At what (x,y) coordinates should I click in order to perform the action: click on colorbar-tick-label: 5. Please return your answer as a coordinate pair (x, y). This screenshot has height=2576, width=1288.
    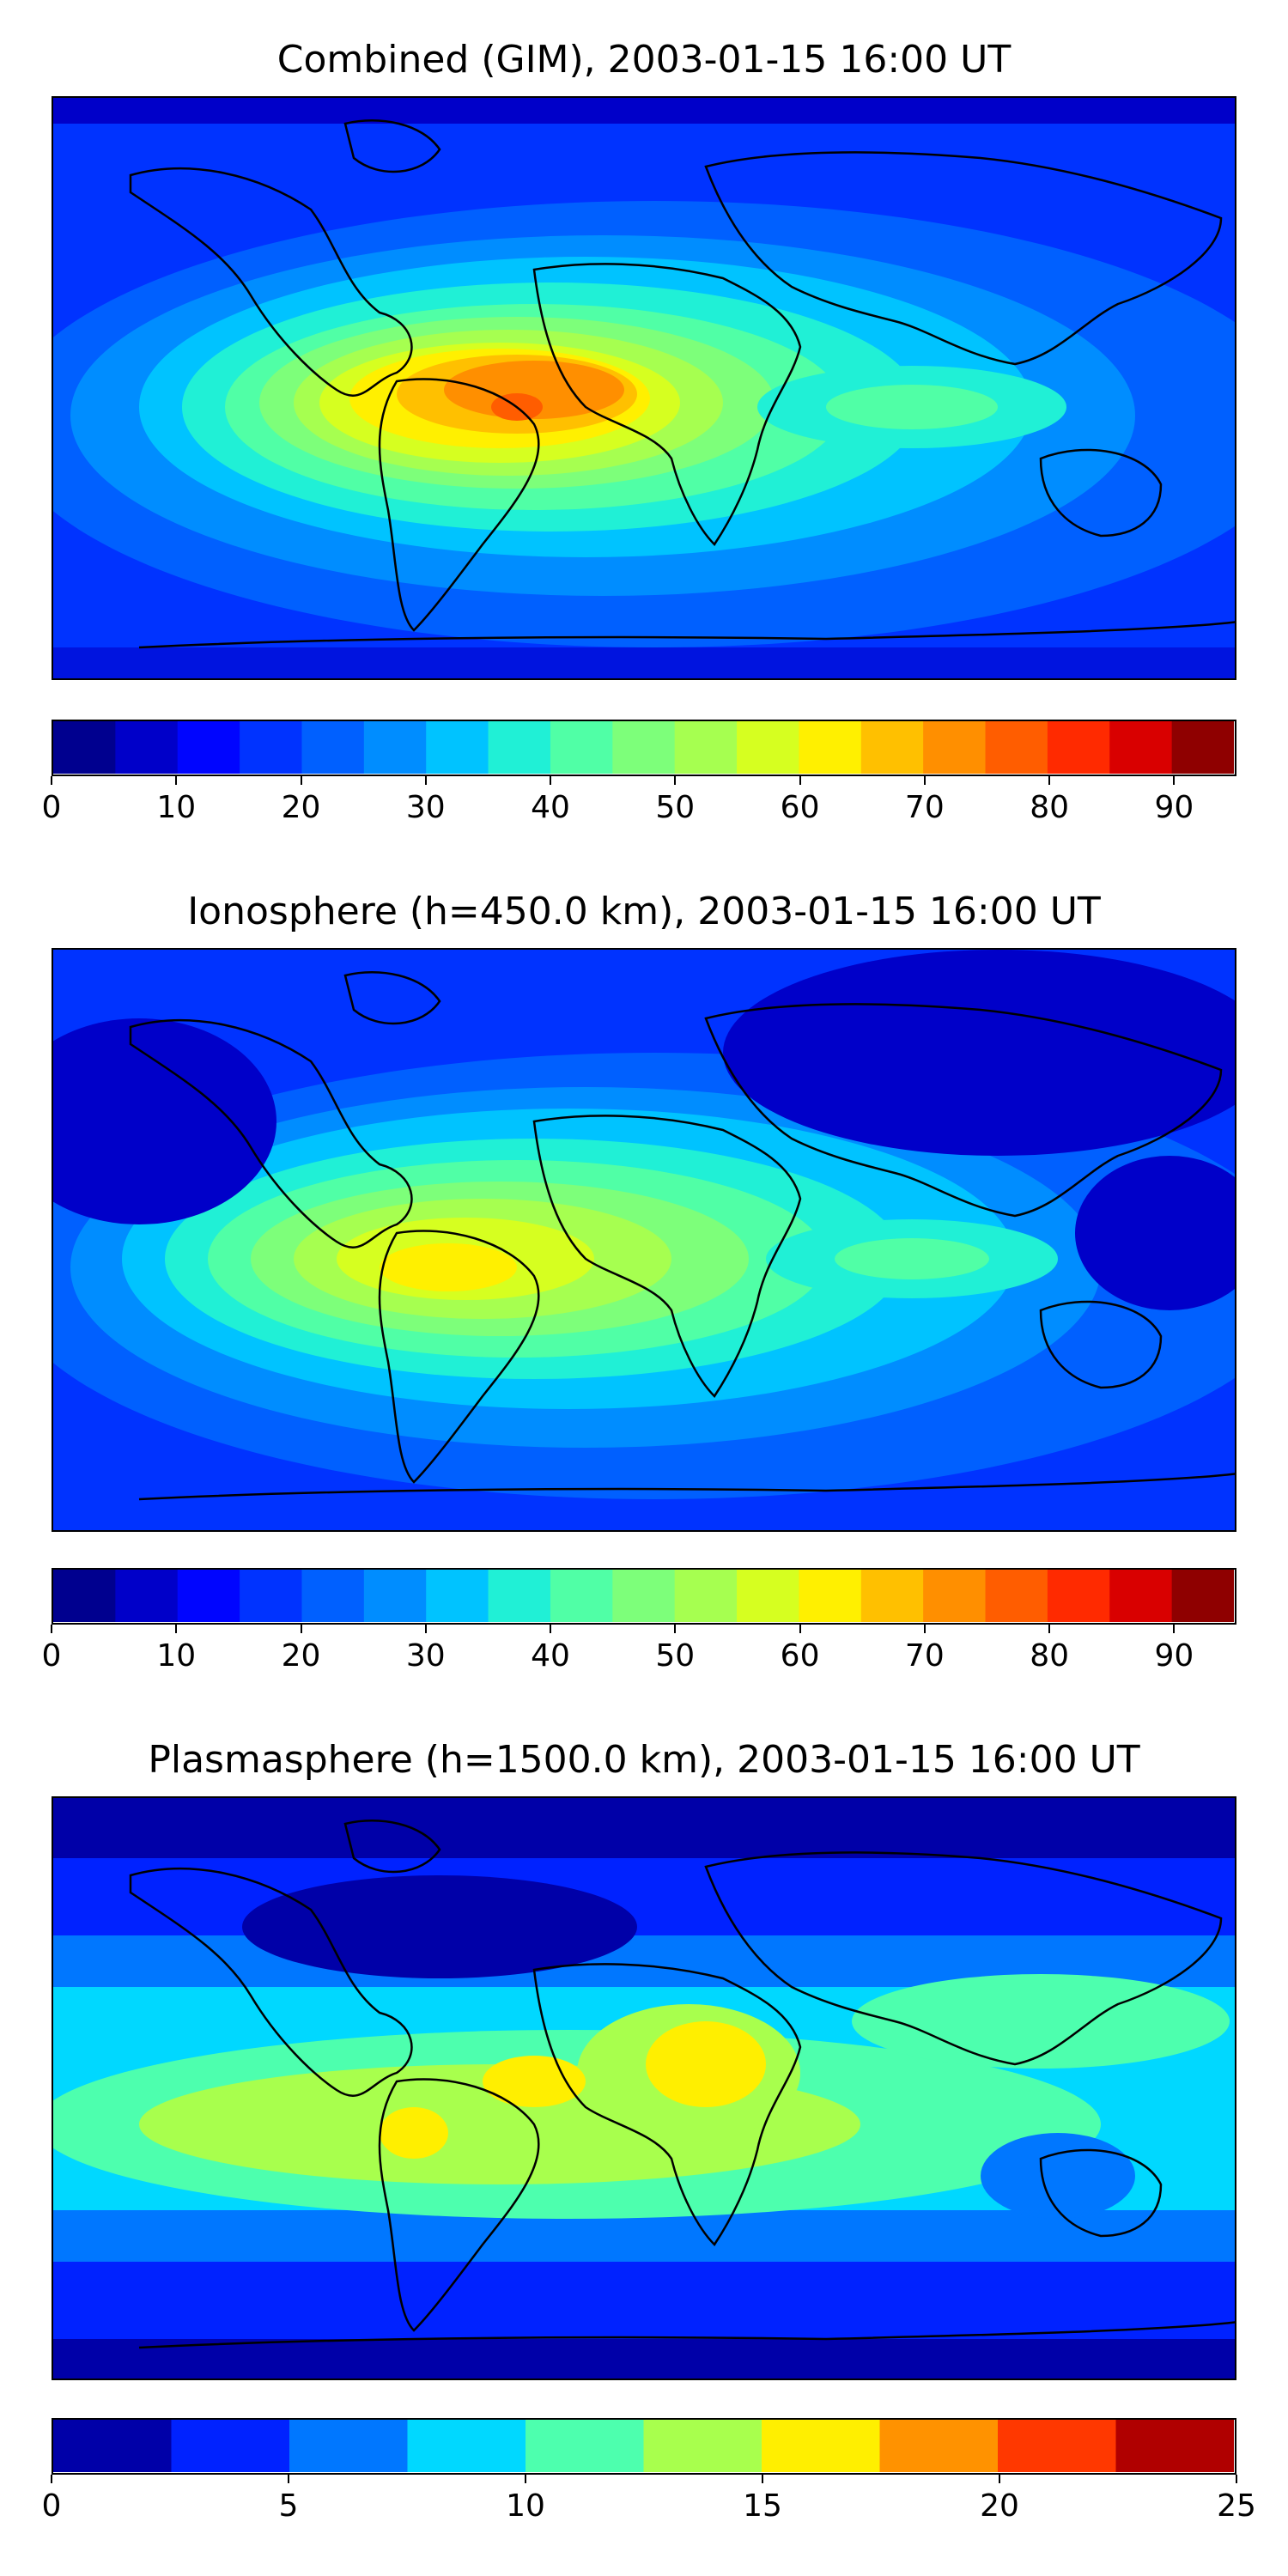
    Looking at the image, I should click on (289, 2506).